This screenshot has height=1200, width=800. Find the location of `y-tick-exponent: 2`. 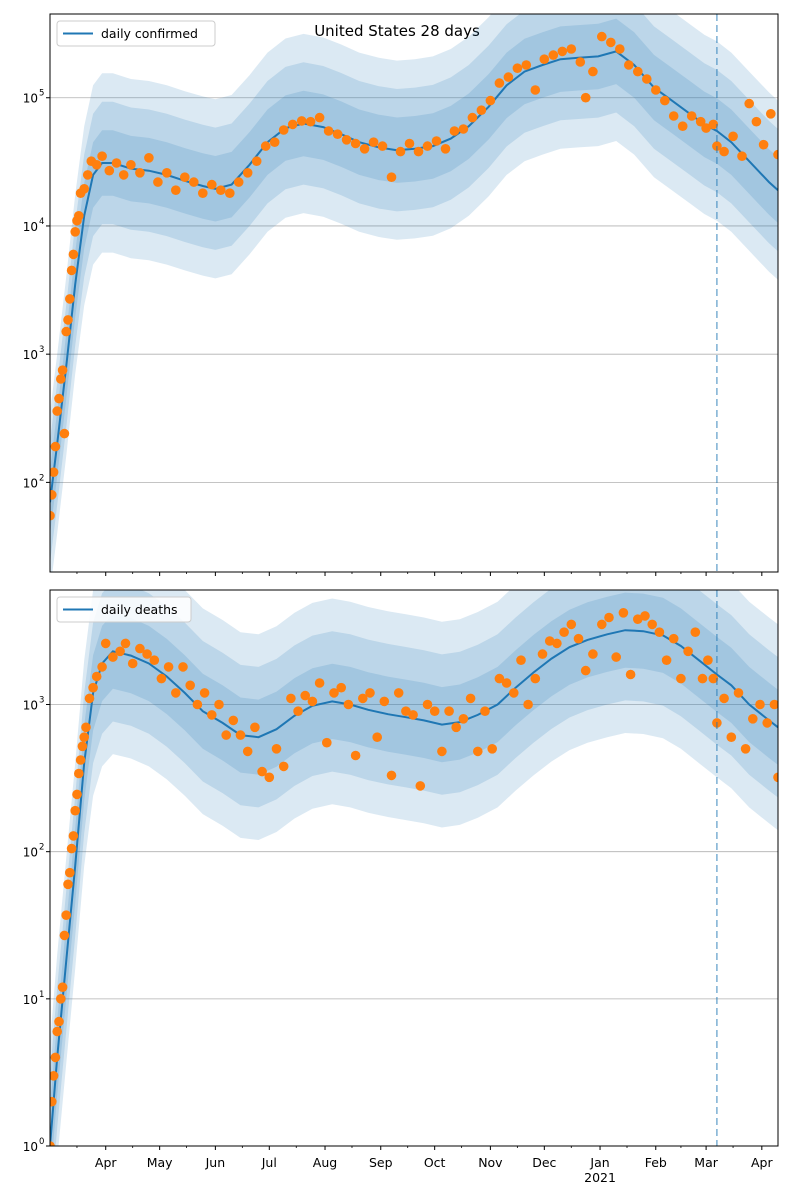

y-tick-exponent: 2 is located at coordinates (41, 478).